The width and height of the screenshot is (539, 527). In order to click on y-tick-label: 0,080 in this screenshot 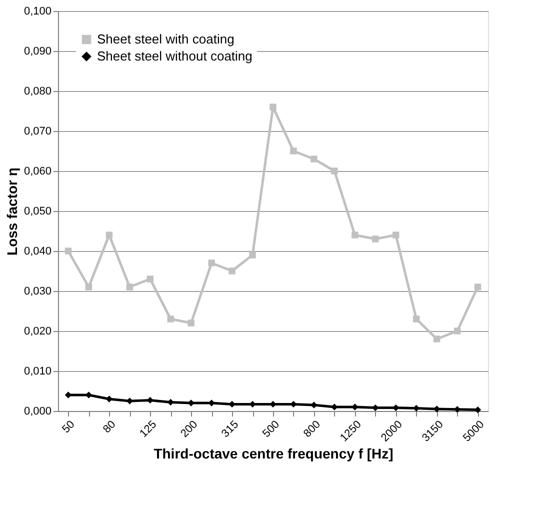, I will do `click(38, 92)`.